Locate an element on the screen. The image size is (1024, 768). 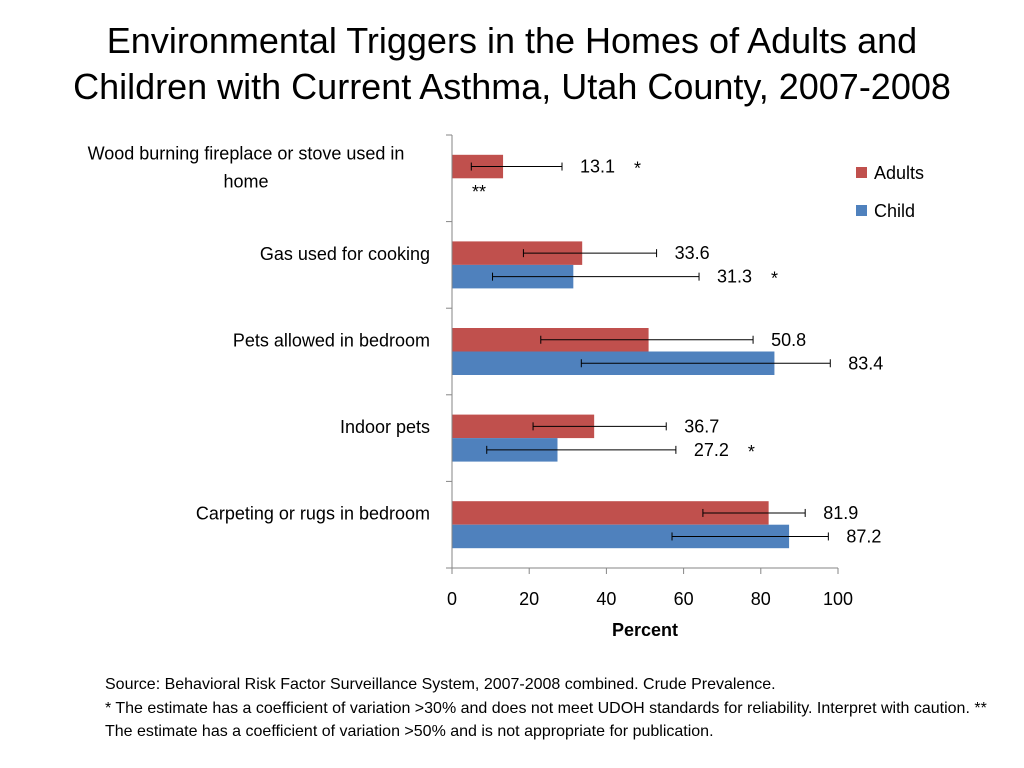
data-label: 81.9 is located at coordinates (840, 513).